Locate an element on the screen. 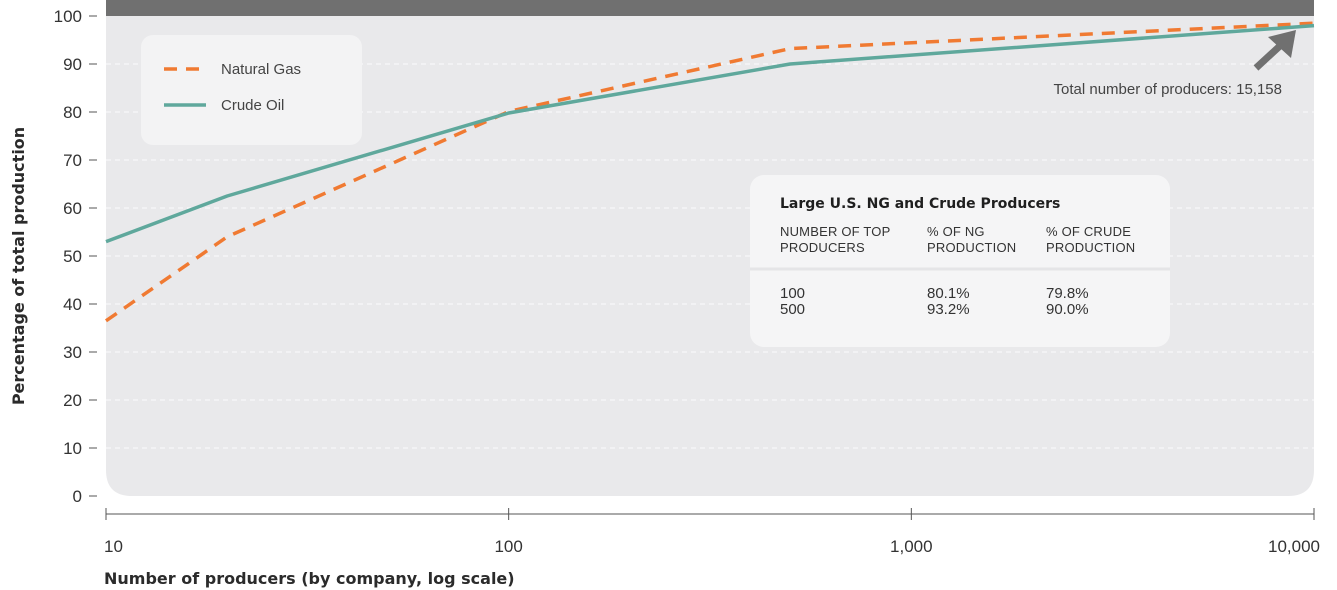  x-tick-label: 1,000 is located at coordinates (911, 546).